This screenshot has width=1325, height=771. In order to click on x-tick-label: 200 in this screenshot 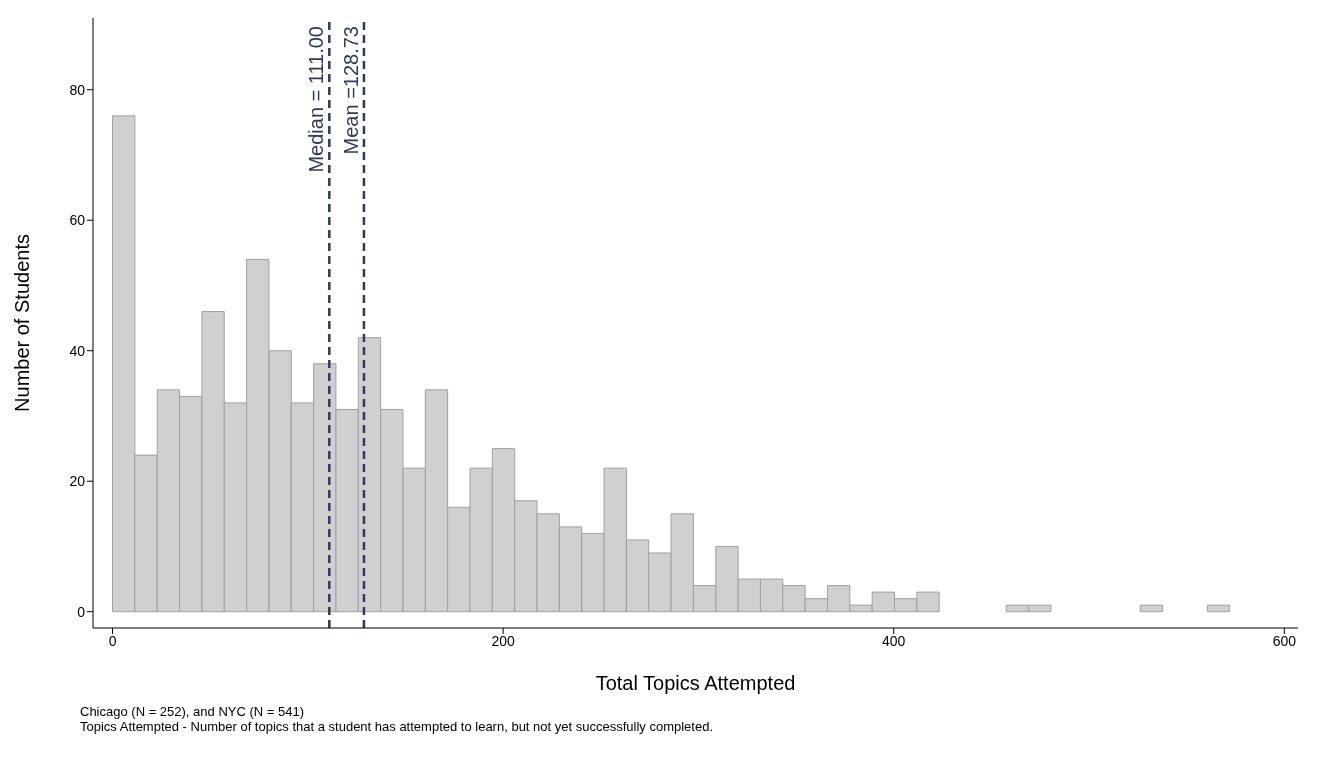, I will do `click(503, 640)`.